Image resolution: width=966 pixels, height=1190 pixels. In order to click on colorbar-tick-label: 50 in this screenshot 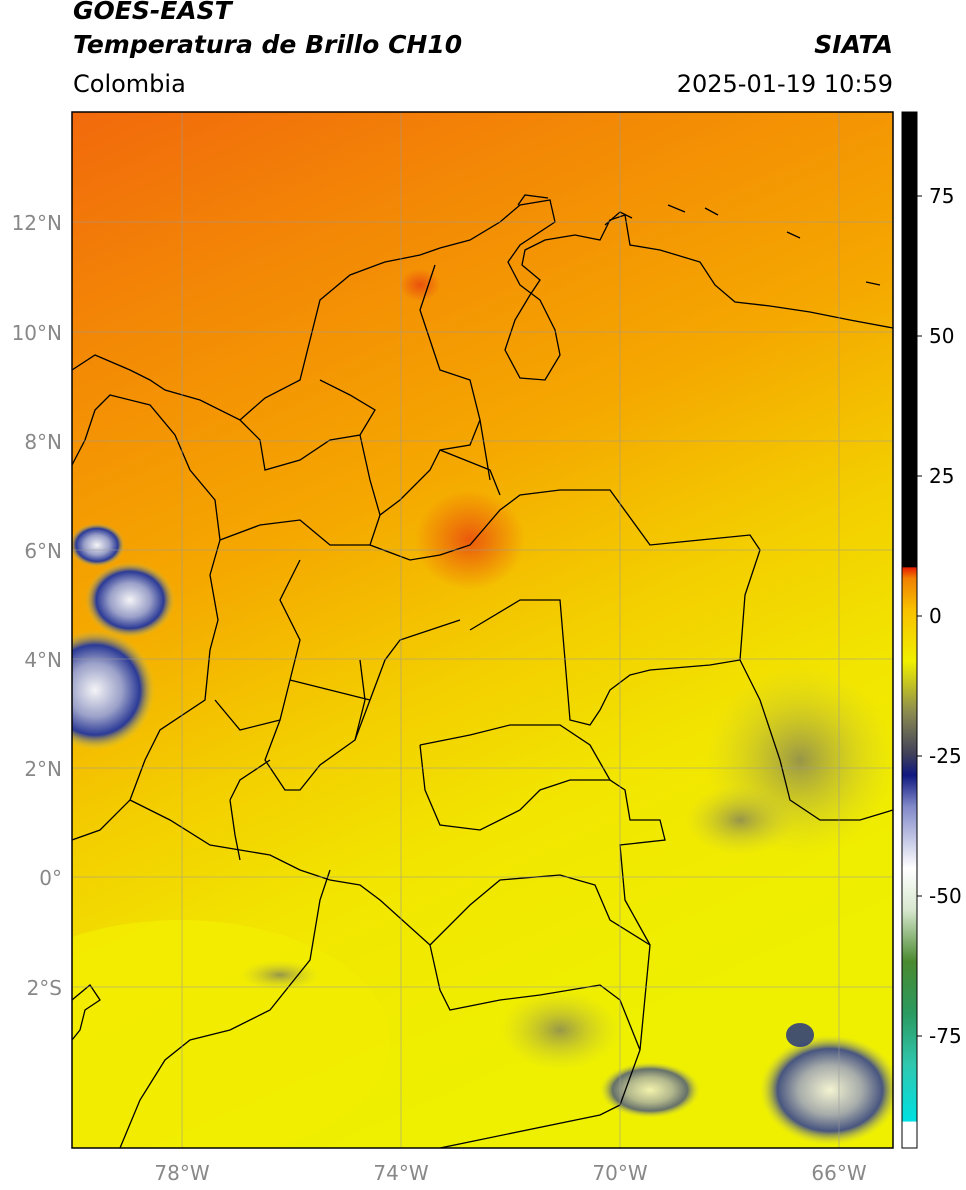, I will do `click(941, 336)`.